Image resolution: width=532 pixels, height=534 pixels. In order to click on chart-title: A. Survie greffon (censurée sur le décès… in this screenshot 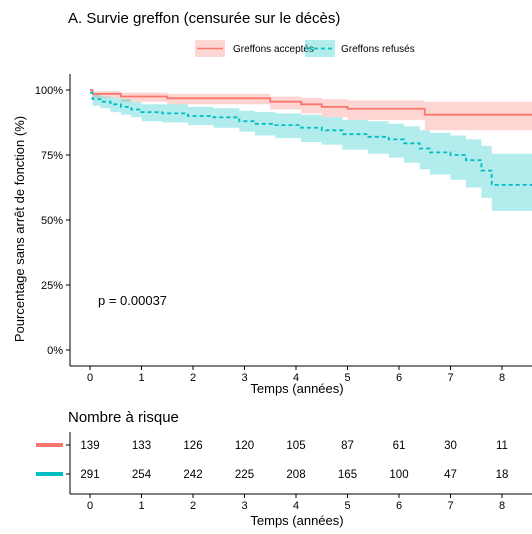, I will do `click(204, 18)`.